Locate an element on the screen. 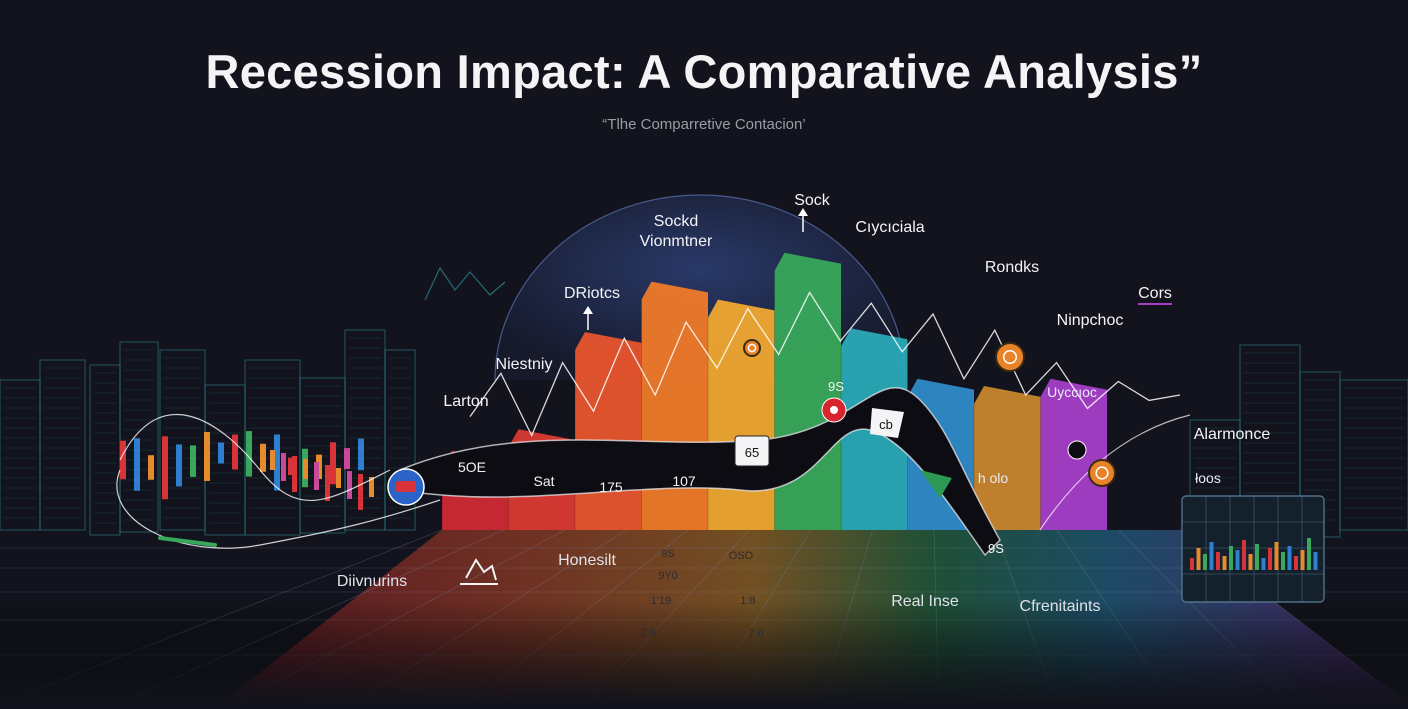 This screenshot has width=1408, height=709. scribble-icon is located at coordinates (481, 569).